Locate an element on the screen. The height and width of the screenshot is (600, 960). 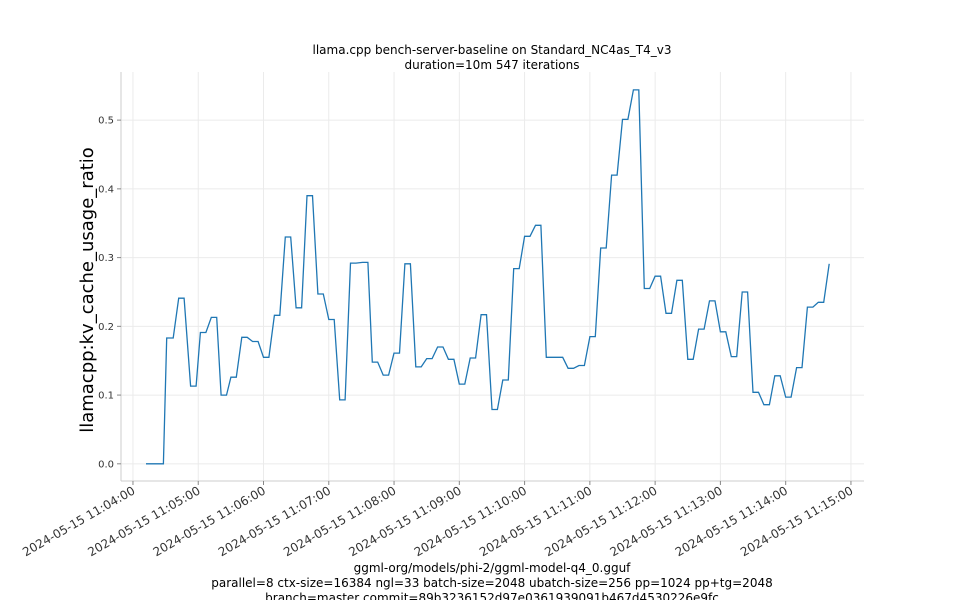
x-tick-label: 2024-05-15 11:10:00 is located at coordinates (470, 521).